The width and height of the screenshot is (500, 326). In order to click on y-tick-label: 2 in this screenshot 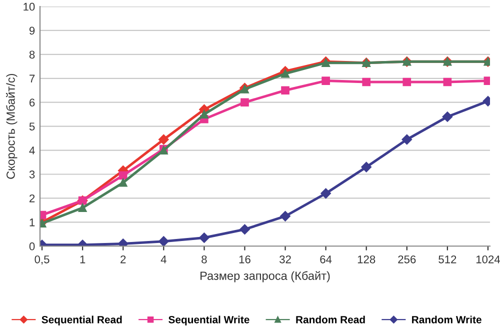, I will do `click(32, 198)`.